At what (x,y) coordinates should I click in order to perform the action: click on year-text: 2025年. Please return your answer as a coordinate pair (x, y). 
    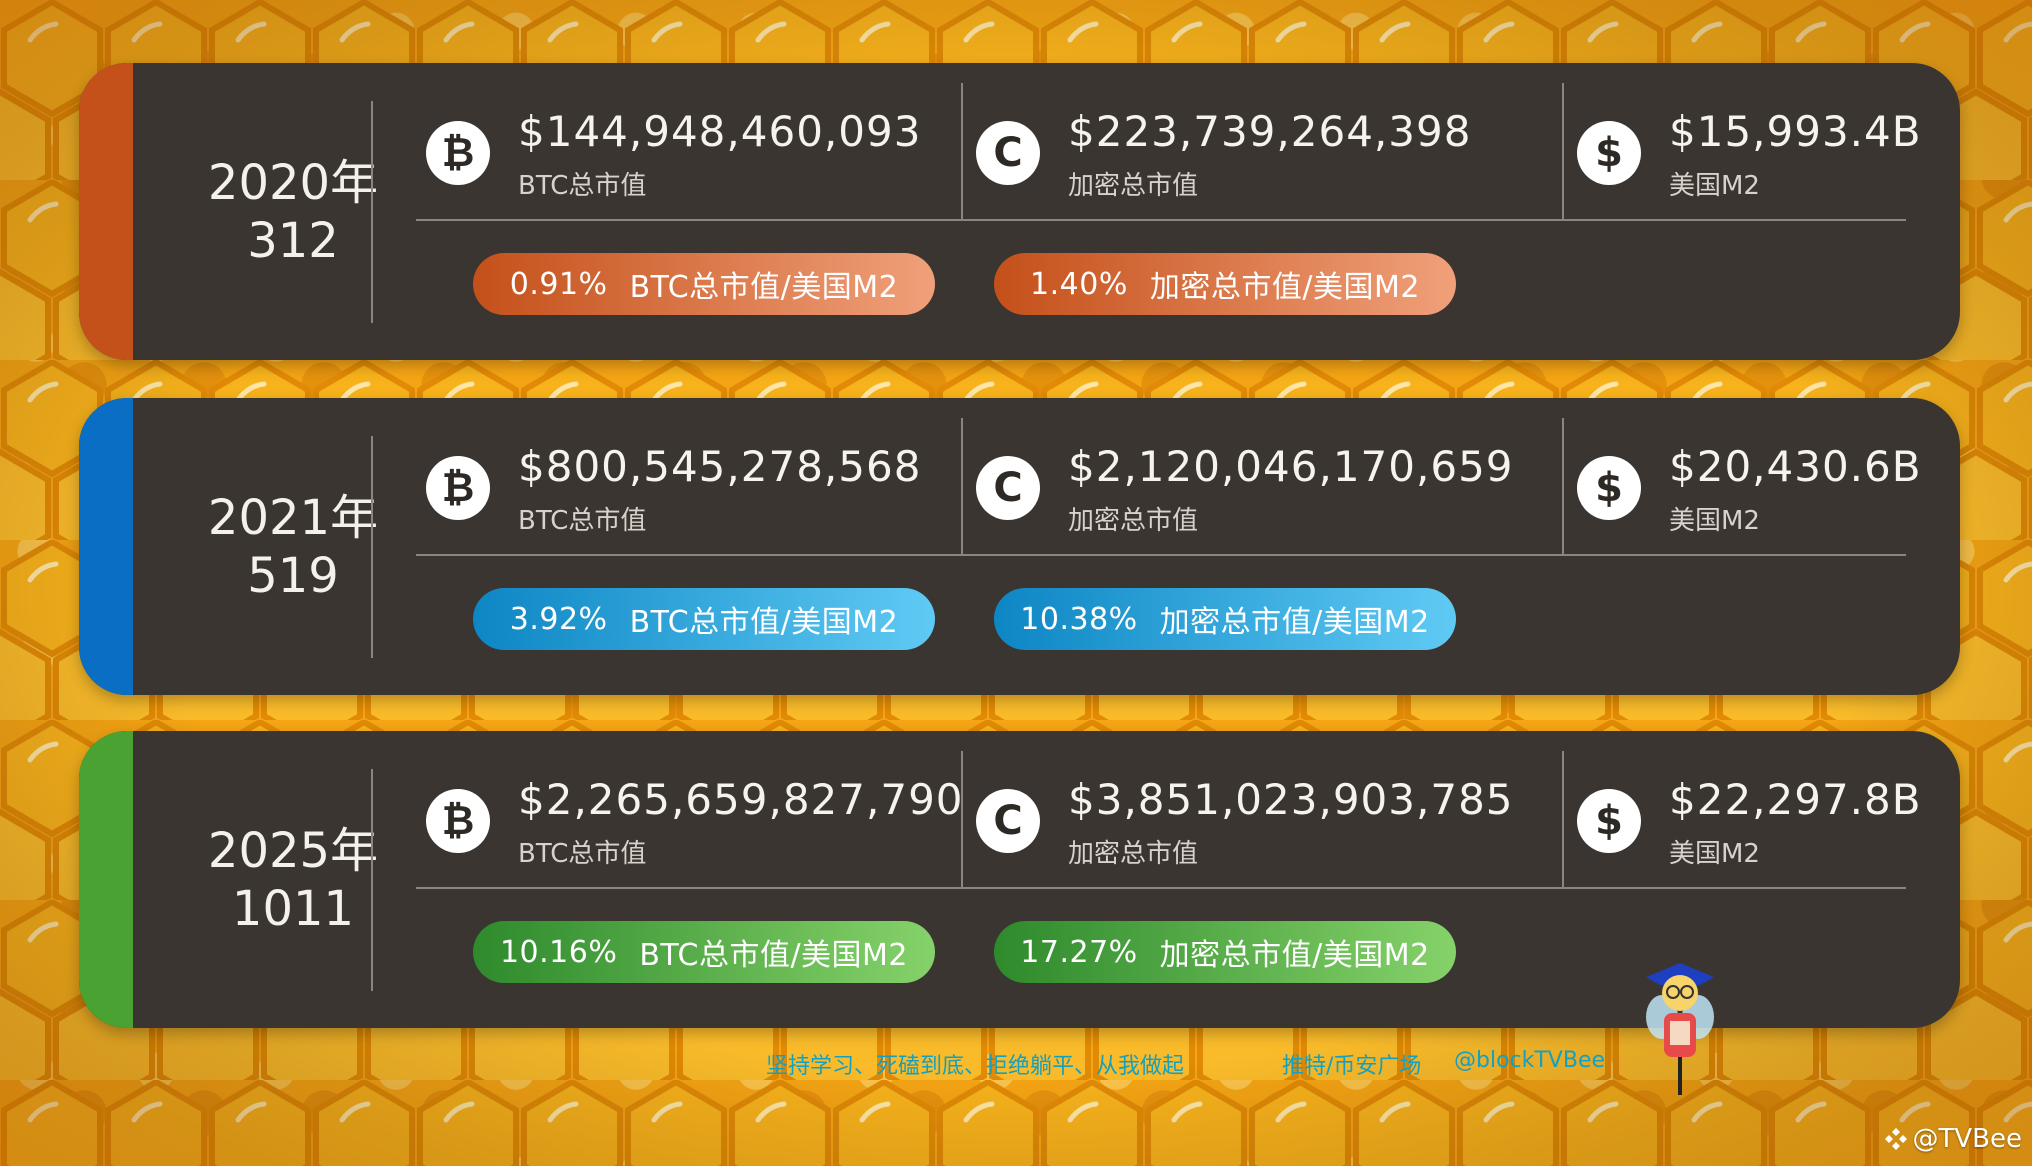
    Looking at the image, I should click on (293, 850).